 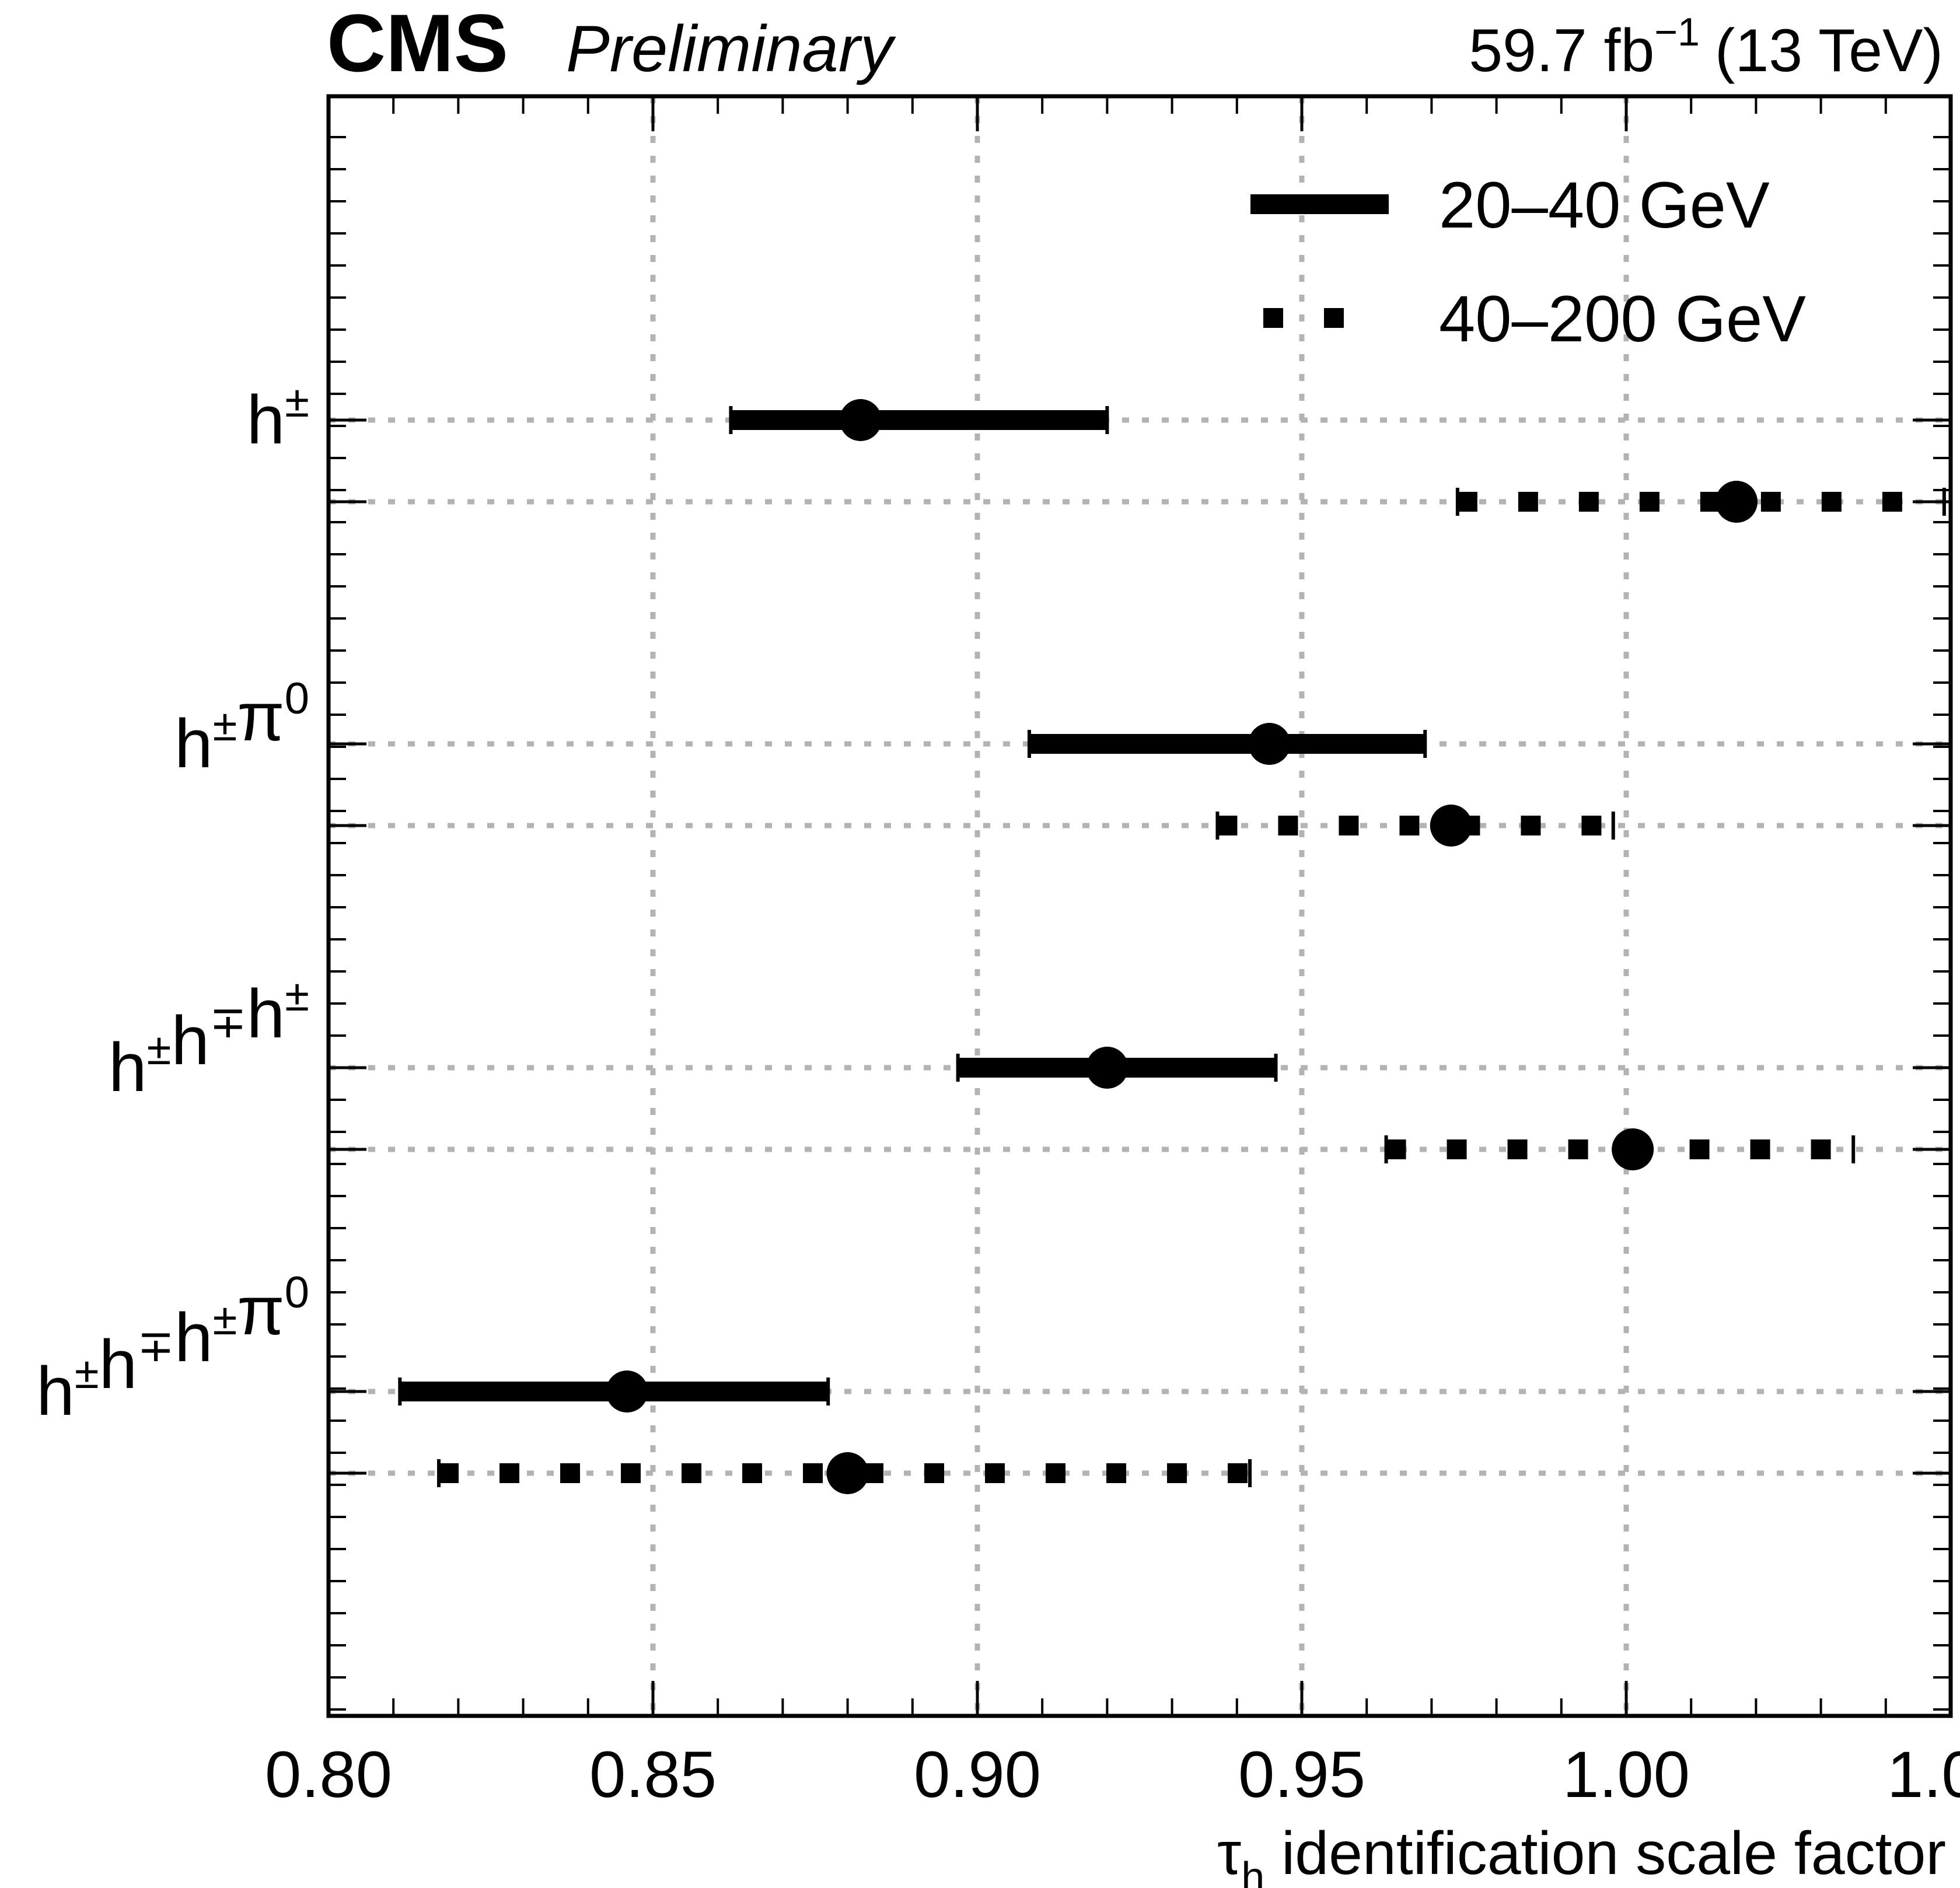 What do you see at coordinates (1622, 318) in the screenshot?
I see `legend-label-40-200: 40–200 GeV` at bounding box center [1622, 318].